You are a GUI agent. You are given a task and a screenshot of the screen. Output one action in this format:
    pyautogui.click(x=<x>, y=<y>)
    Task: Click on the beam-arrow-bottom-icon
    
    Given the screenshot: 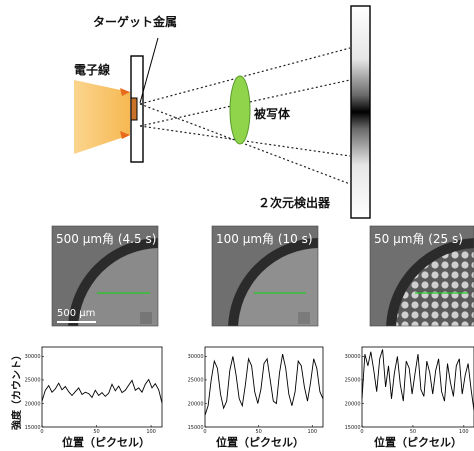 What is the action you would take?
    pyautogui.click(x=125, y=135)
    